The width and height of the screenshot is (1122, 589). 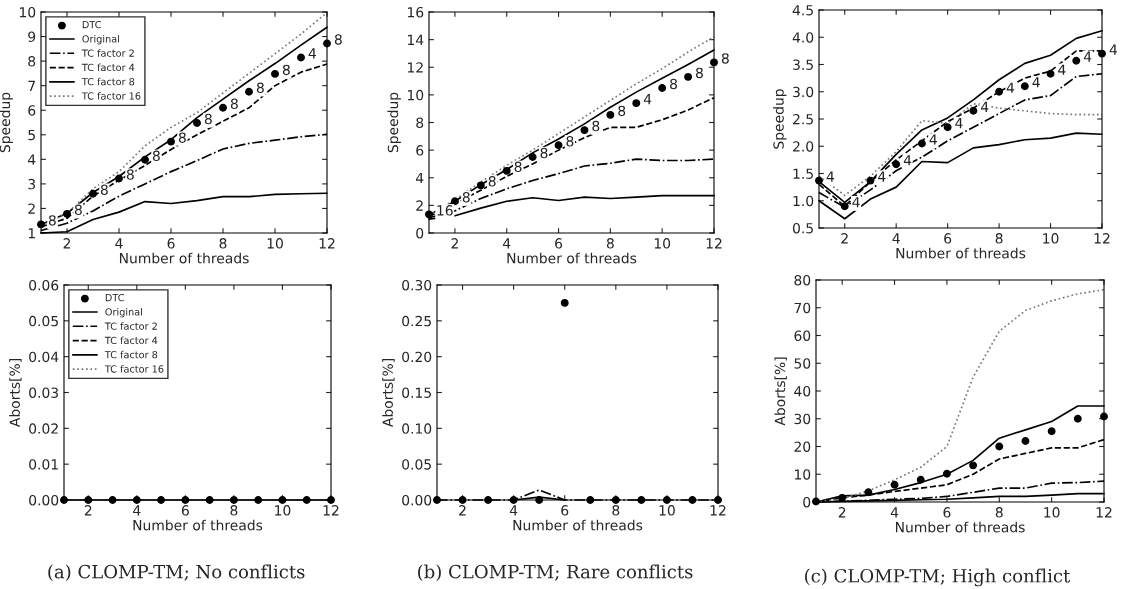 I want to click on y-tick-label: 0.02, so click(x=43, y=428).